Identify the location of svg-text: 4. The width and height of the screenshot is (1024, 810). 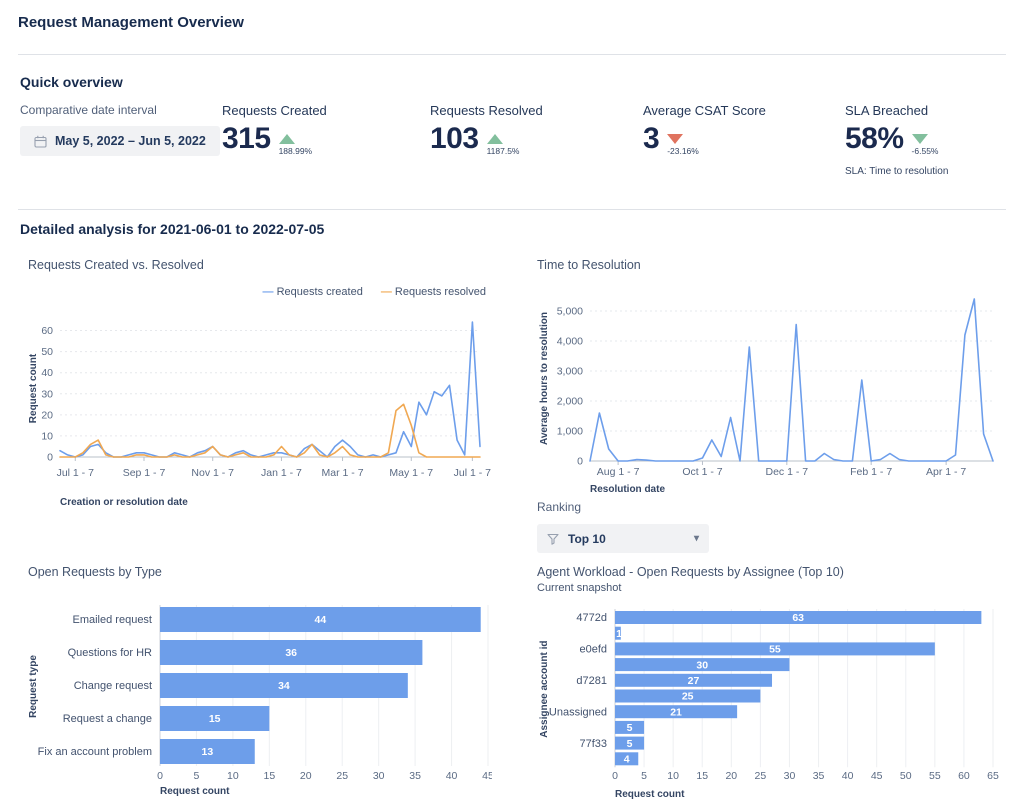
(627, 760).